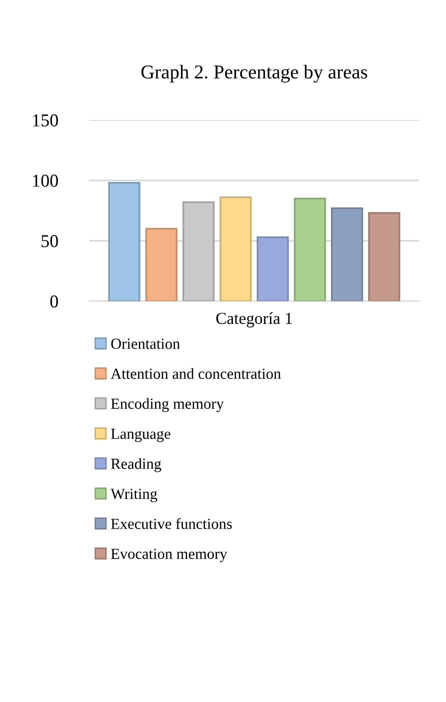 The width and height of the screenshot is (446, 702). I want to click on x-tick-label: Categoría 1, so click(254, 320).